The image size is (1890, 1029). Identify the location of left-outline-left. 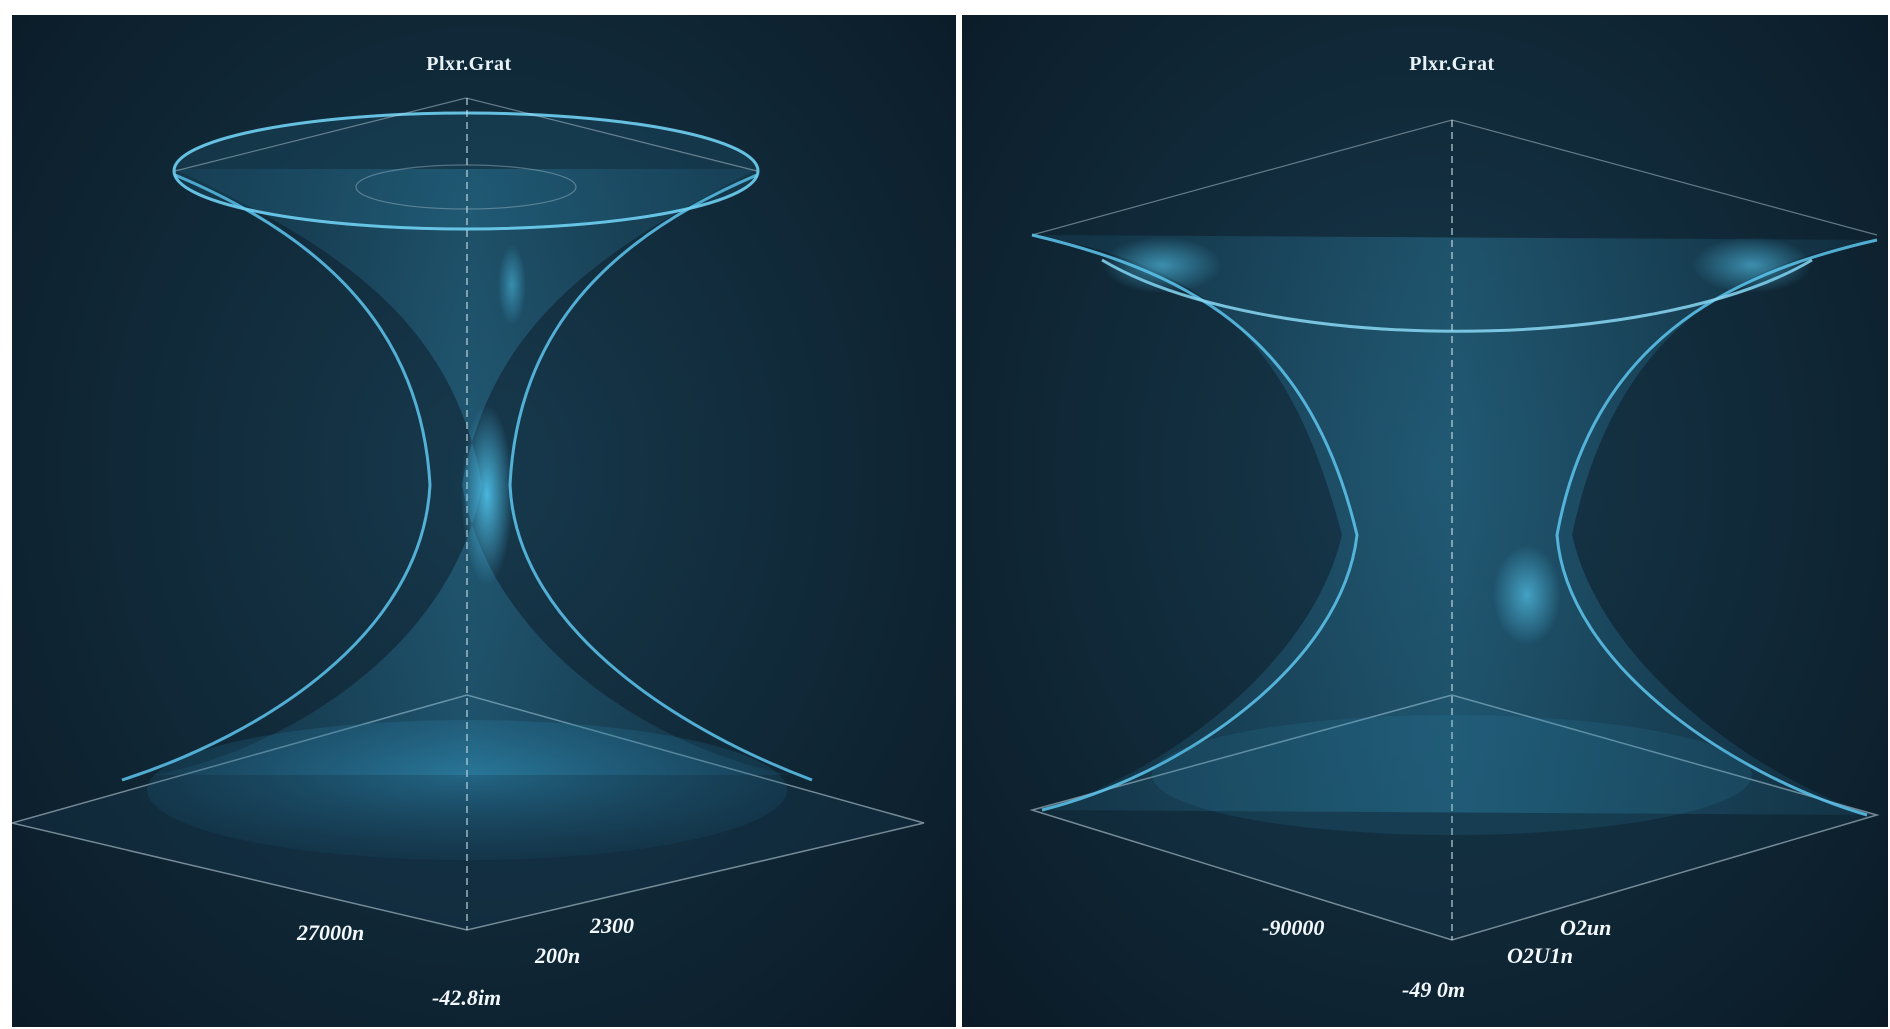
(276, 477).